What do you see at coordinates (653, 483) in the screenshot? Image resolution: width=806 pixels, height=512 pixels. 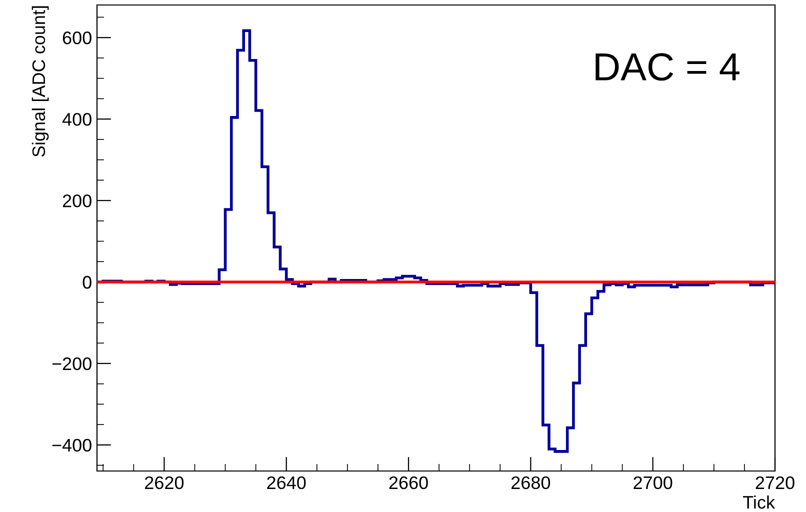 I see `x-tick-label: 2700` at bounding box center [653, 483].